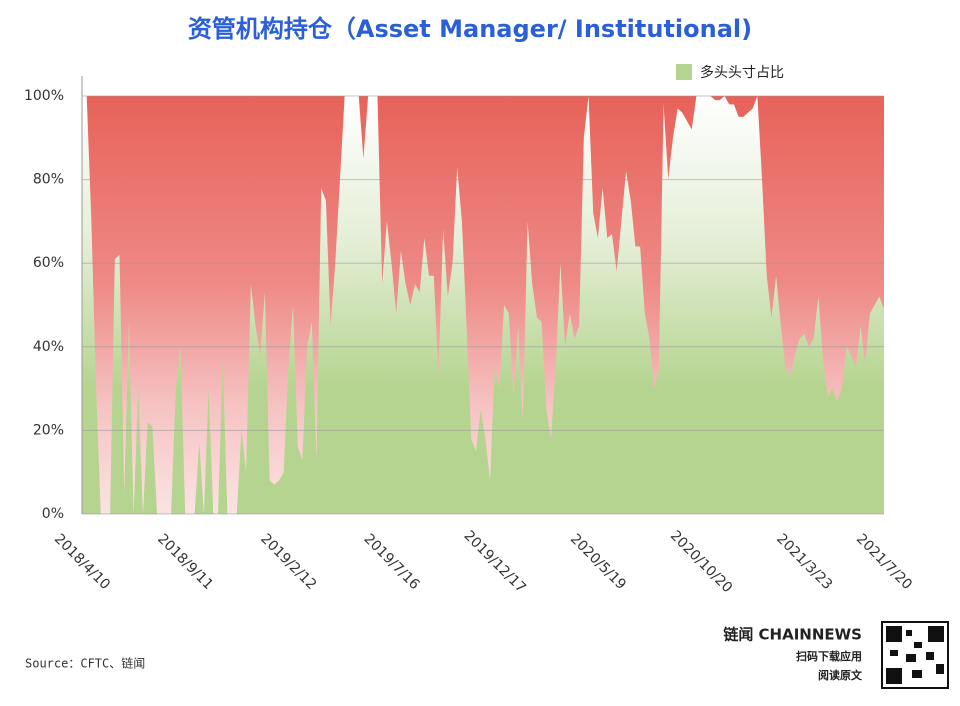 Image resolution: width=960 pixels, height=706 pixels. Describe the element at coordinates (48, 180) in the screenshot. I see `y-tick-label: 80%` at that location.